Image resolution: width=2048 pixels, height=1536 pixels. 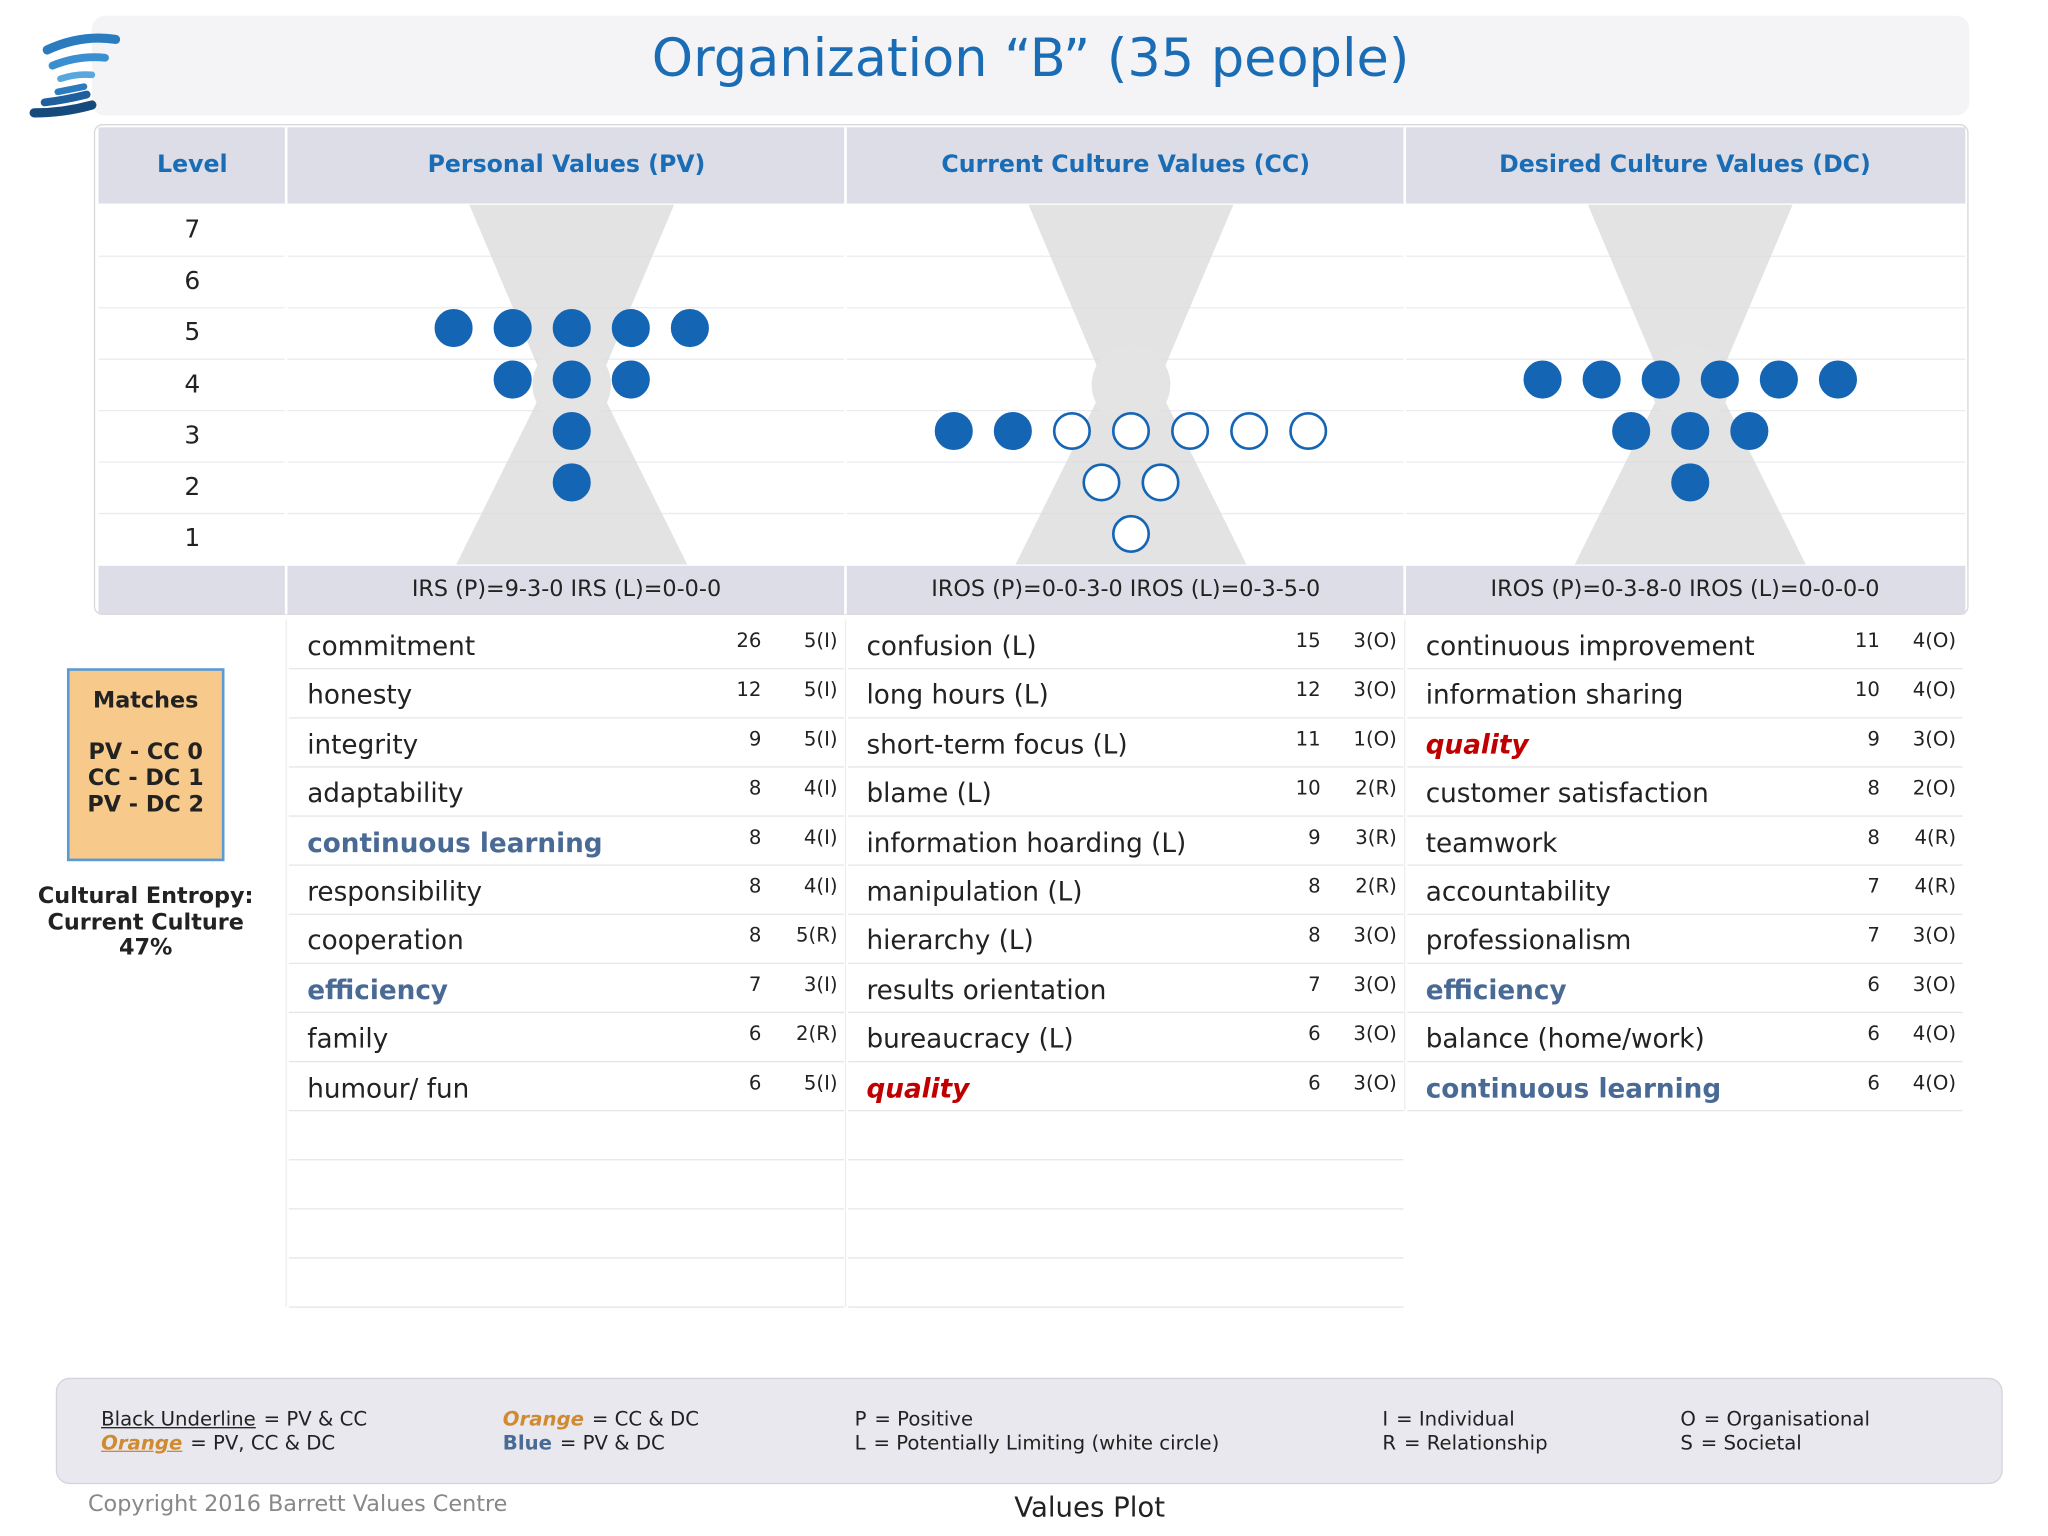 I want to click on value-level: 4(O), so click(x=1934, y=689).